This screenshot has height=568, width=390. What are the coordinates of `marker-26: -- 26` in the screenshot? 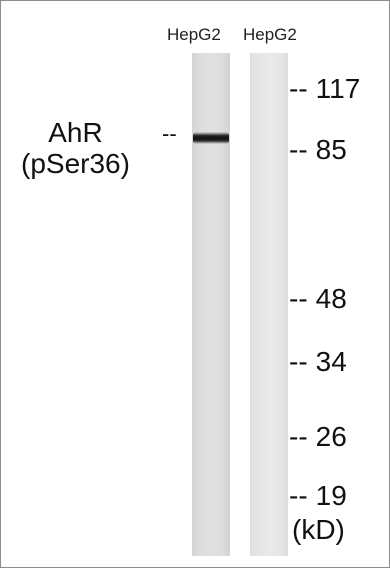 It's located at (318, 437).